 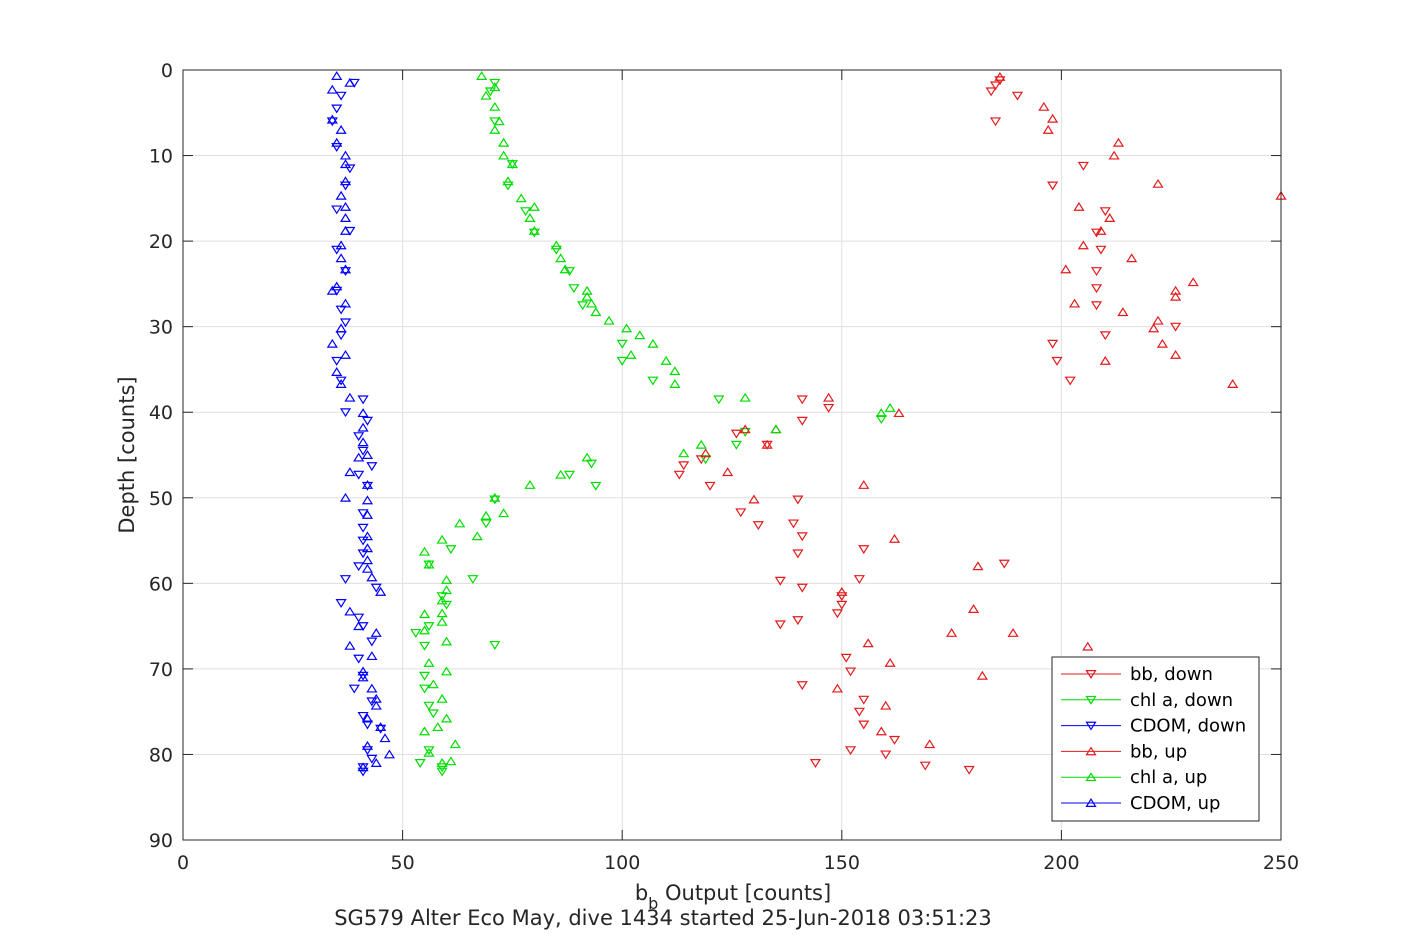 What do you see at coordinates (161, 328) in the screenshot?
I see `y-tick-label: 30` at bounding box center [161, 328].